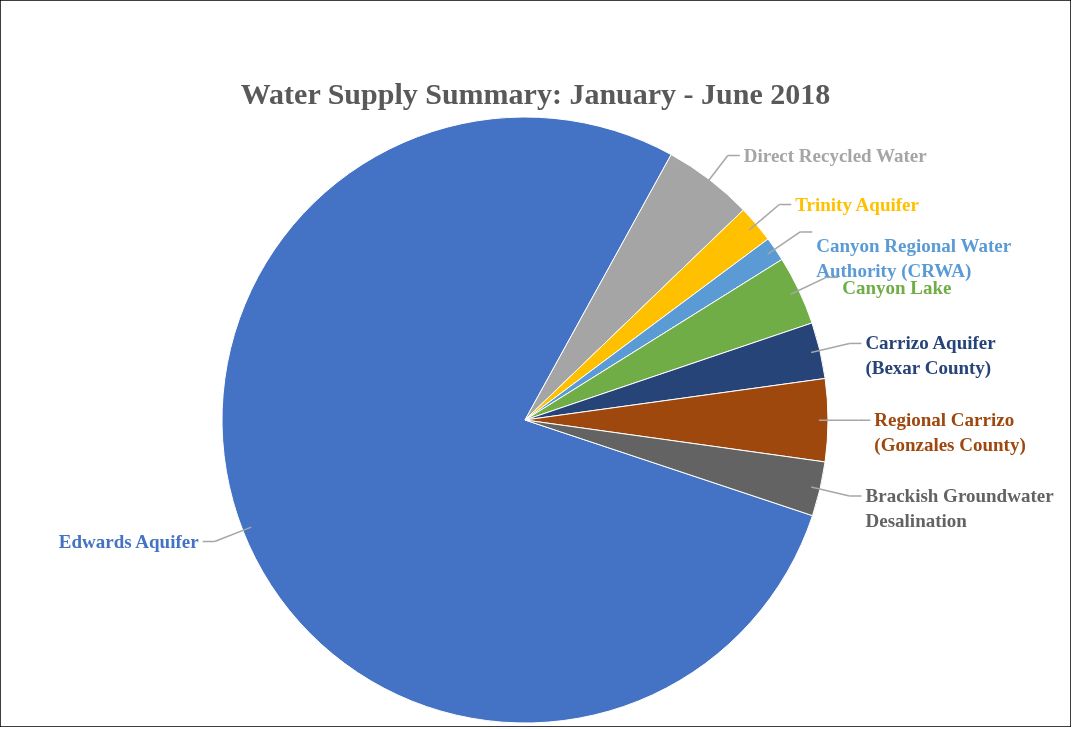 The width and height of the screenshot is (1073, 729). I want to click on slice-label: Trinity Aquifer, so click(857, 204).